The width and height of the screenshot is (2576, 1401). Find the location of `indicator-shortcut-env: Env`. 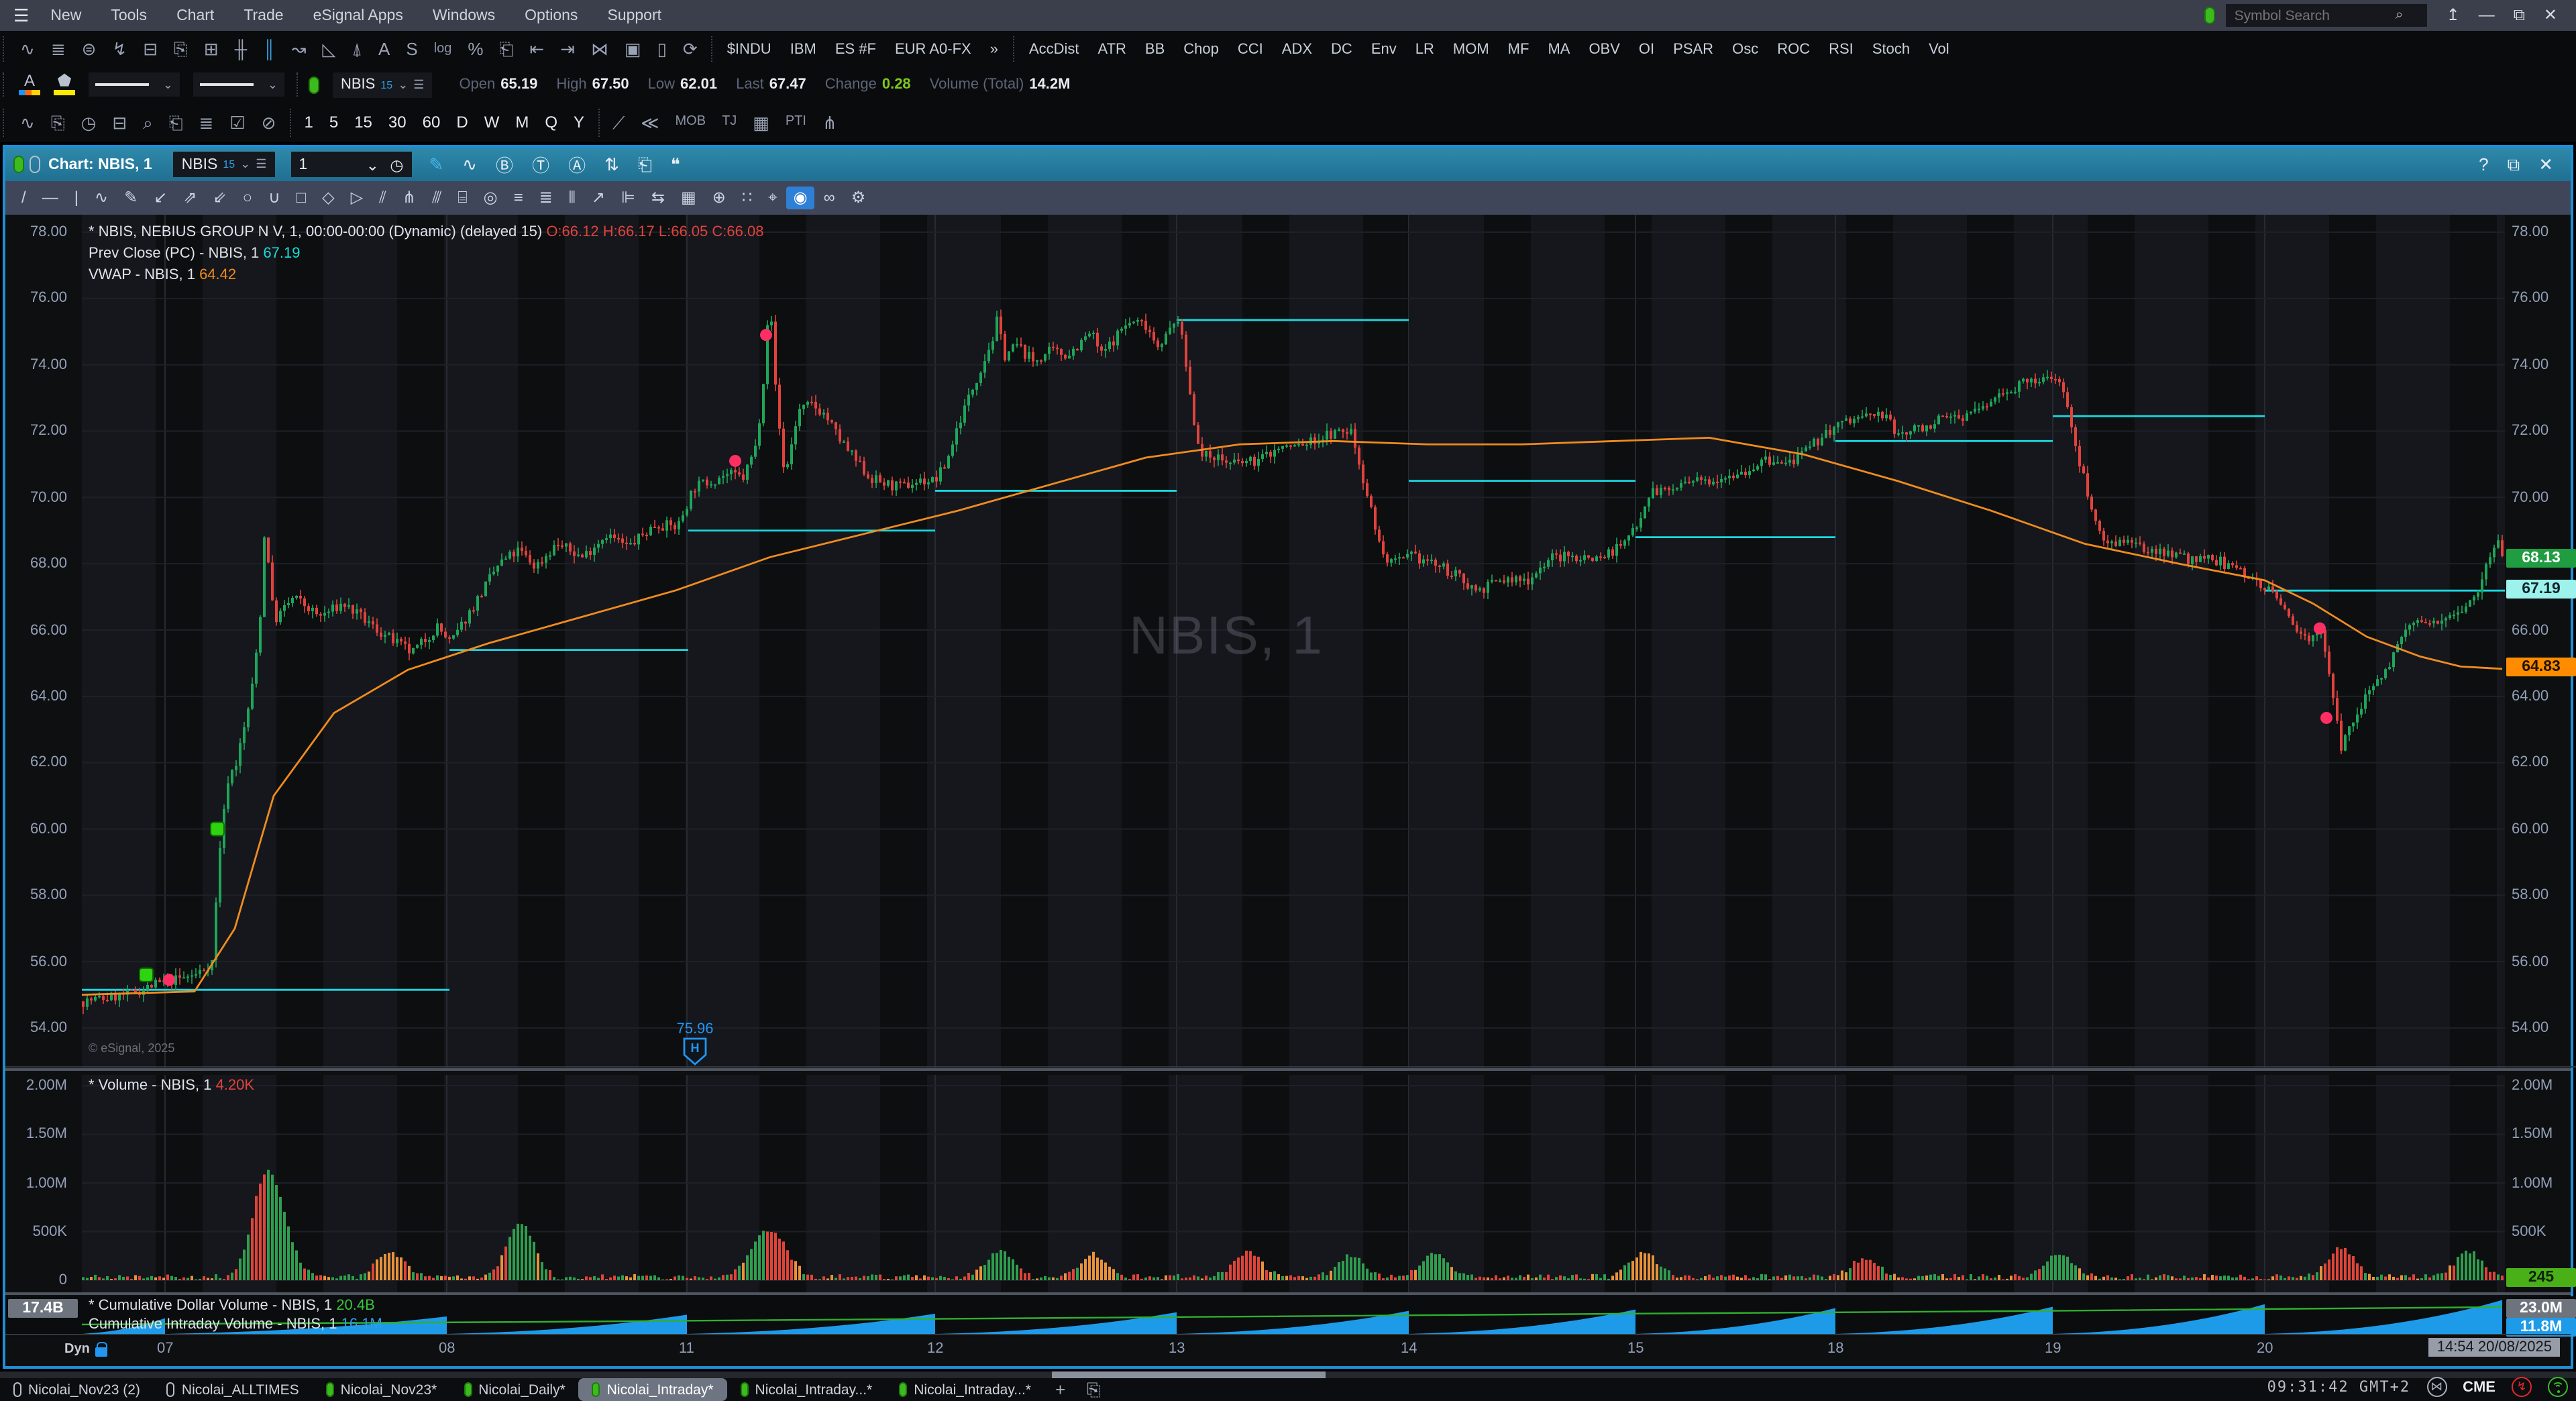

indicator-shortcut-env: Env is located at coordinates (1384, 49).